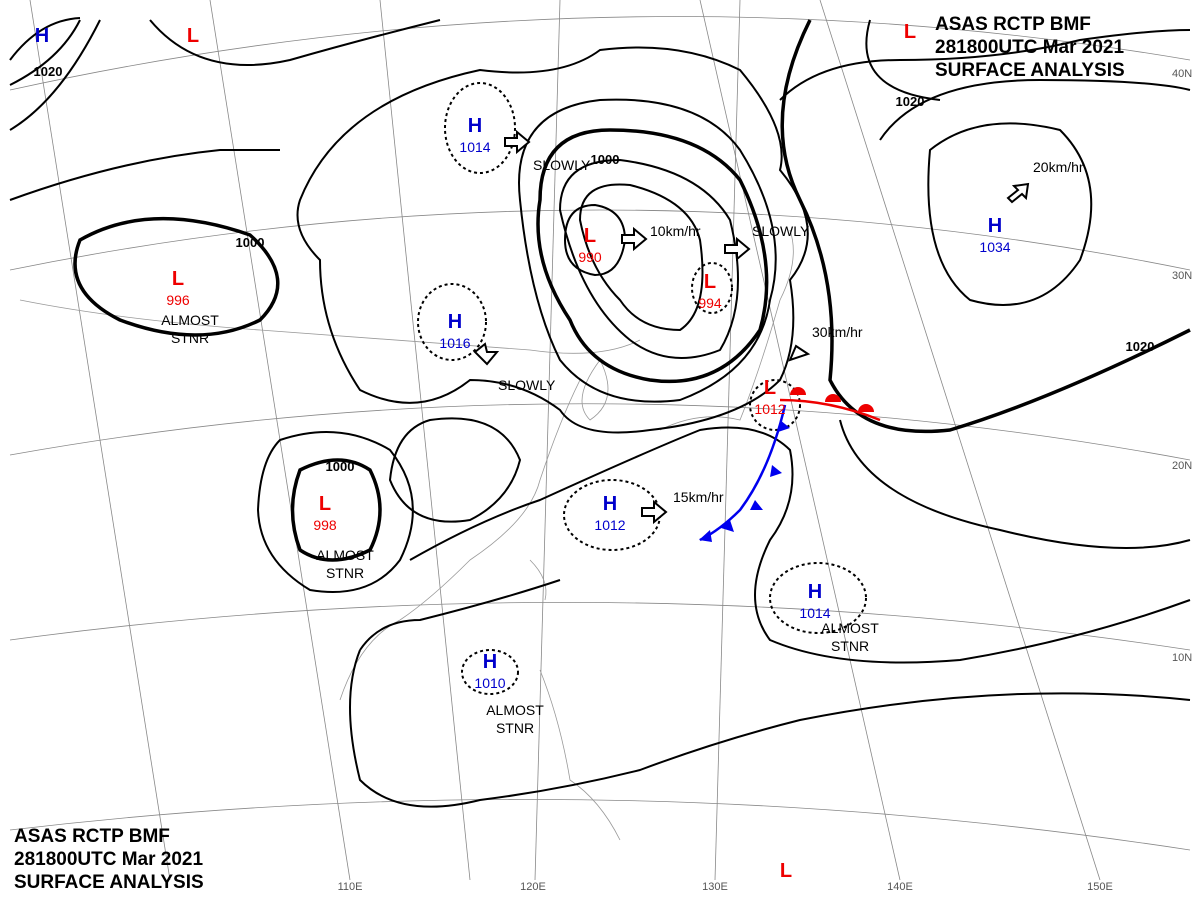 Image resolution: width=1200 pixels, height=920 pixels. Describe the element at coordinates (1182, 276) in the screenshot. I see `latitude-label: 30N` at that location.